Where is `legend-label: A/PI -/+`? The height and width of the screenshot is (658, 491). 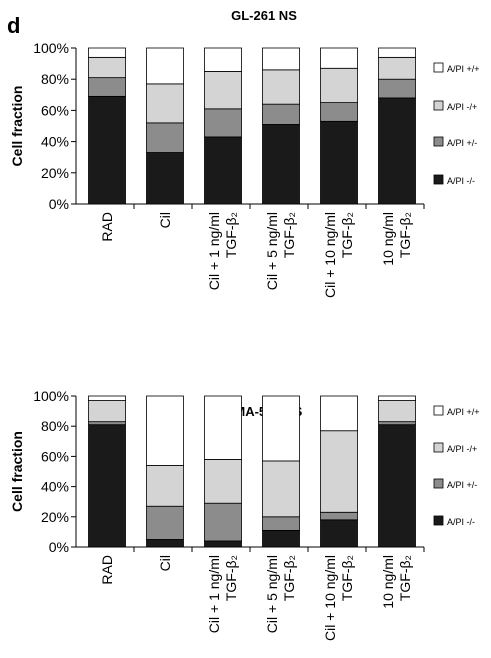
legend-label: A/PI -/+ is located at coordinates (462, 107).